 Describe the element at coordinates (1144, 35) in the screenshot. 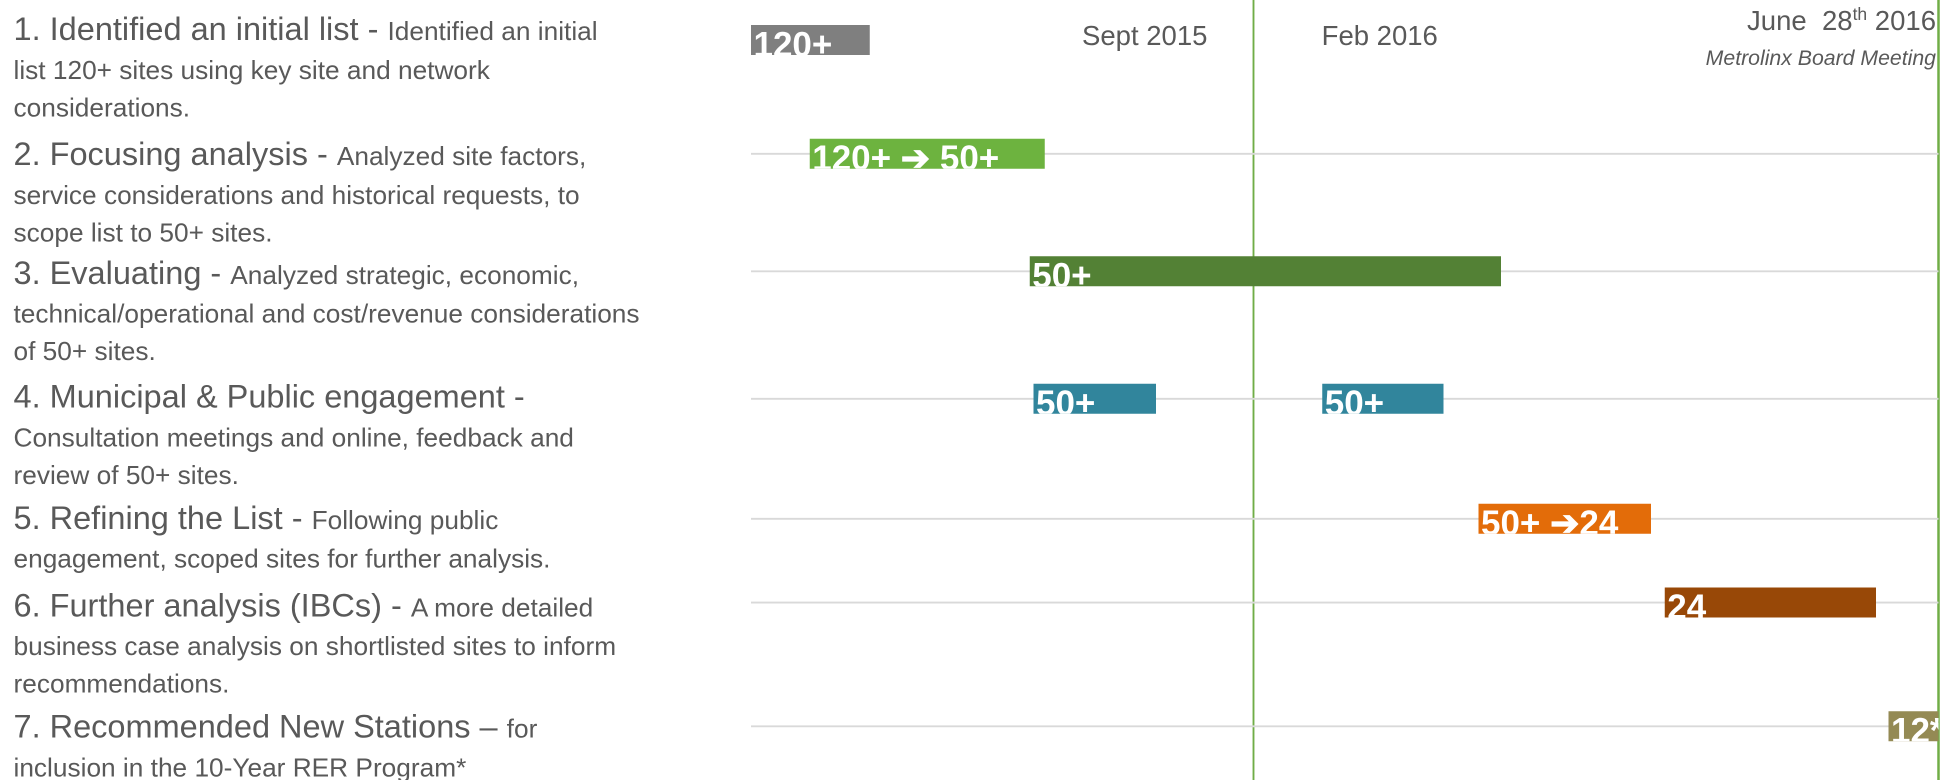

I see `milestone-label: Sept 2015` at that location.